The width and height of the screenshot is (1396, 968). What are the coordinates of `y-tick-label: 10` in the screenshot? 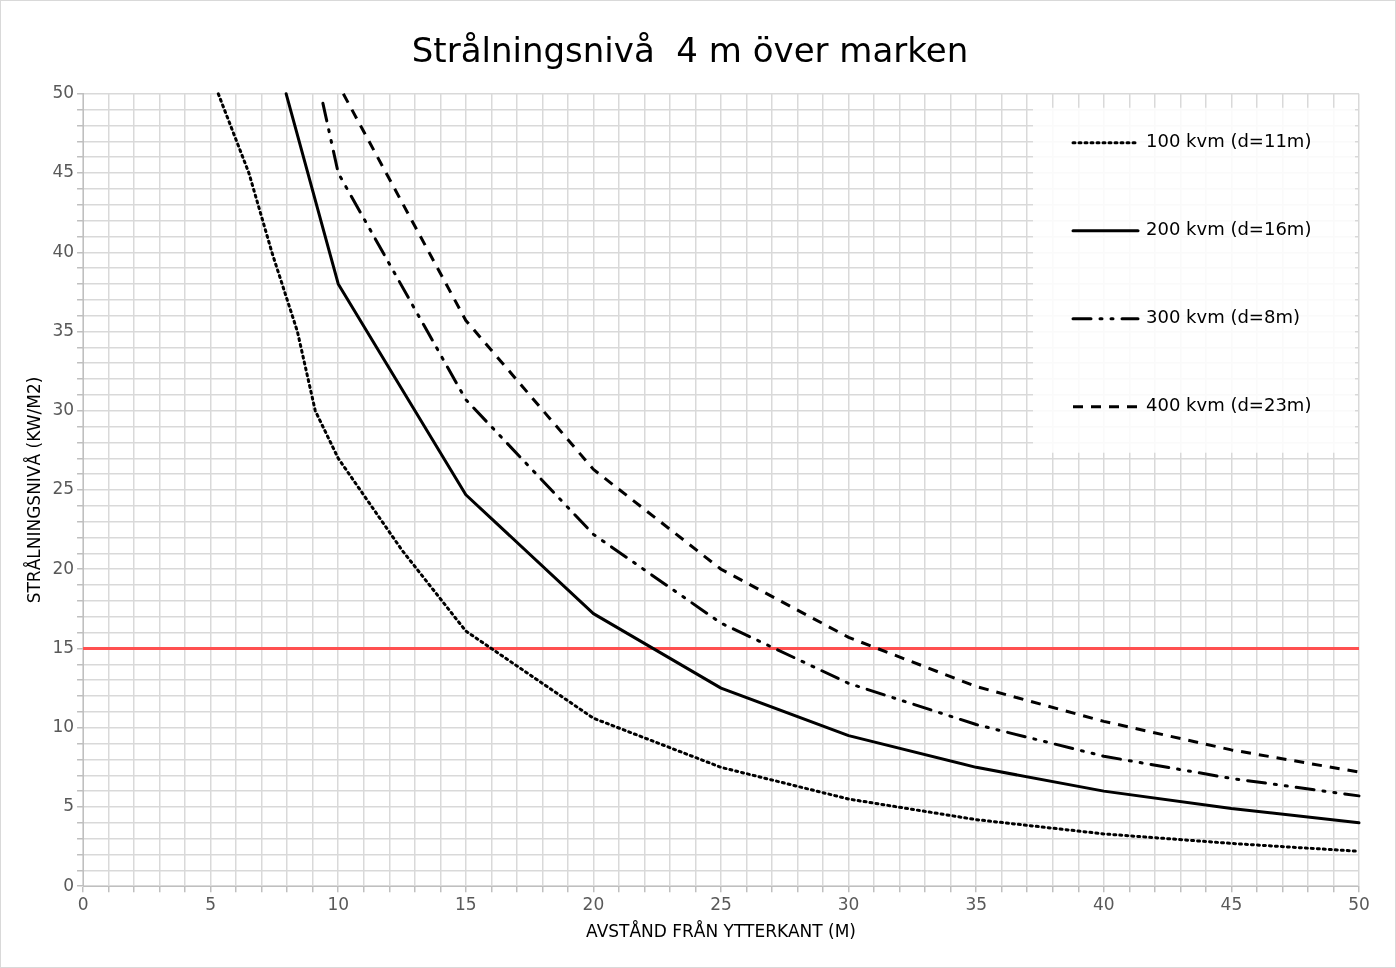 It's located at (63, 726).